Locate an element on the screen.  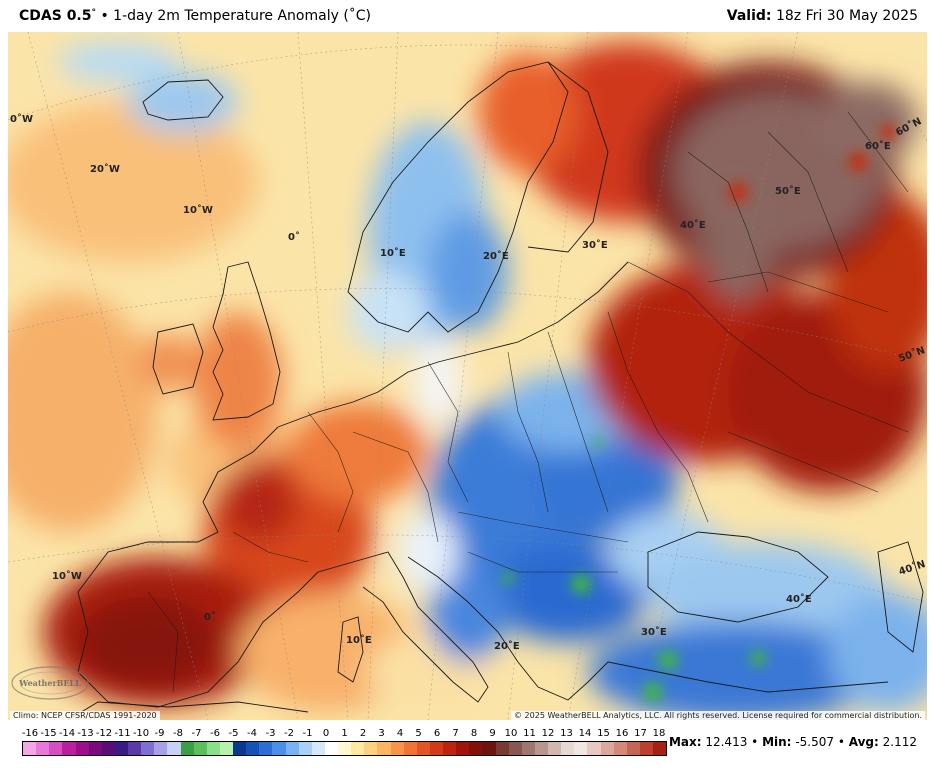
colorbar-tick-label: 18 is located at coordinates (659, 733).